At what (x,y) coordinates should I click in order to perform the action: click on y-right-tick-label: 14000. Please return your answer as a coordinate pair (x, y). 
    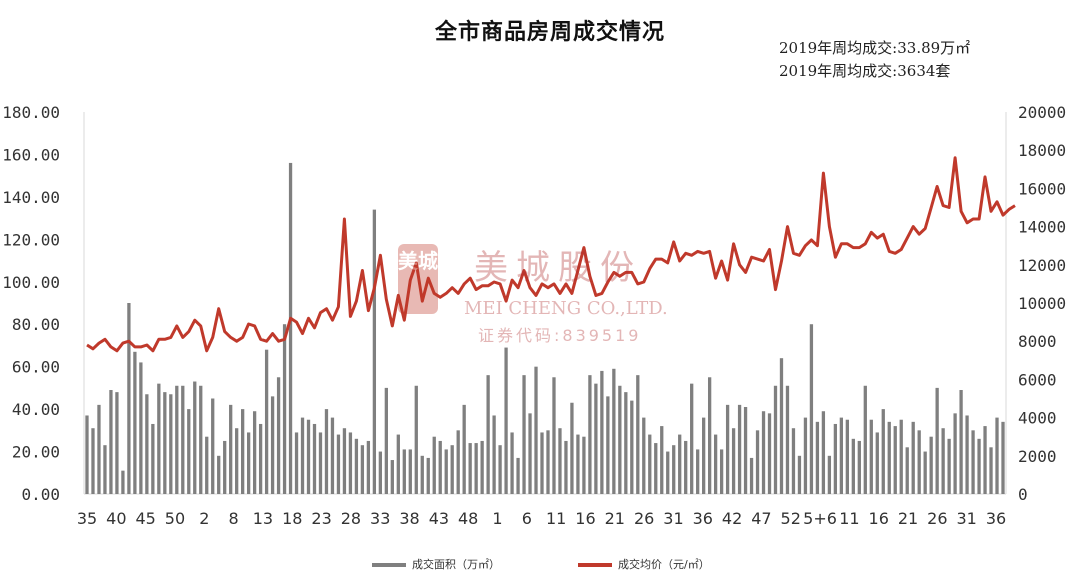
    Looking at the image, I should click on (1042, 227).